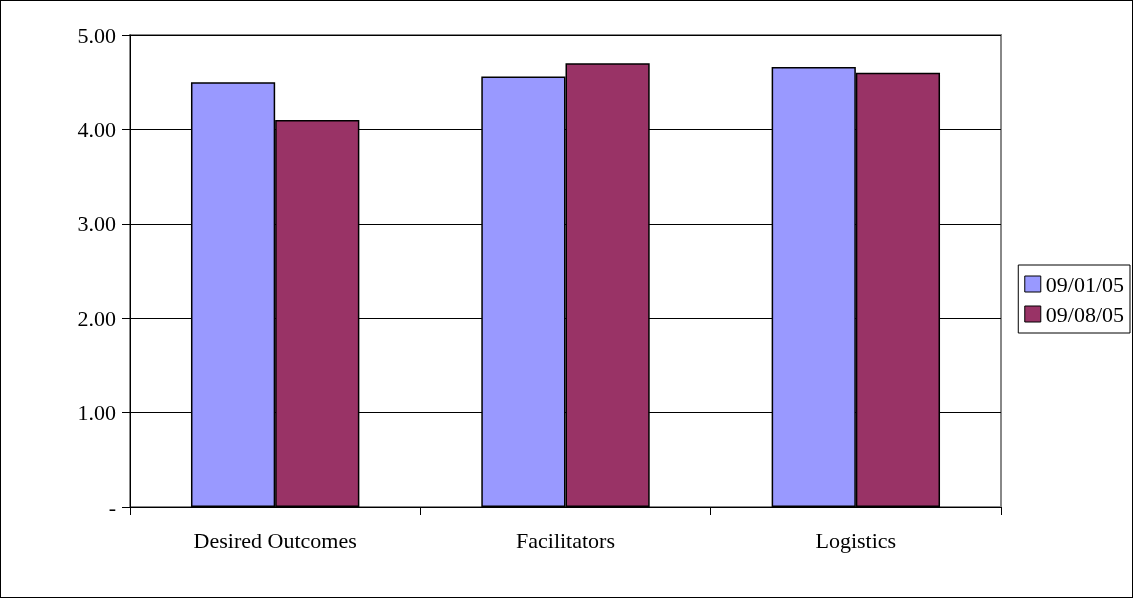 This screenshot has width=1133, height=598. Describe the element at coordinates (275, 540) in the screenshot. I see `x-tick-label: Desired Outcomes` at that location.